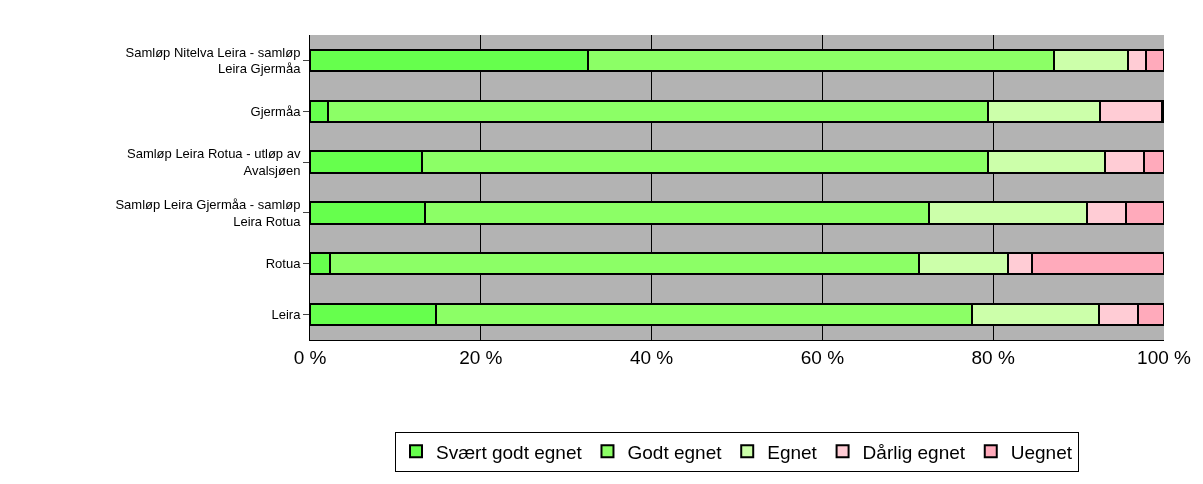  What do you see at coordinates (993, 357) in the screenshot?
I see `x-tick-label: 80 %` at bounding box center [993, 357].